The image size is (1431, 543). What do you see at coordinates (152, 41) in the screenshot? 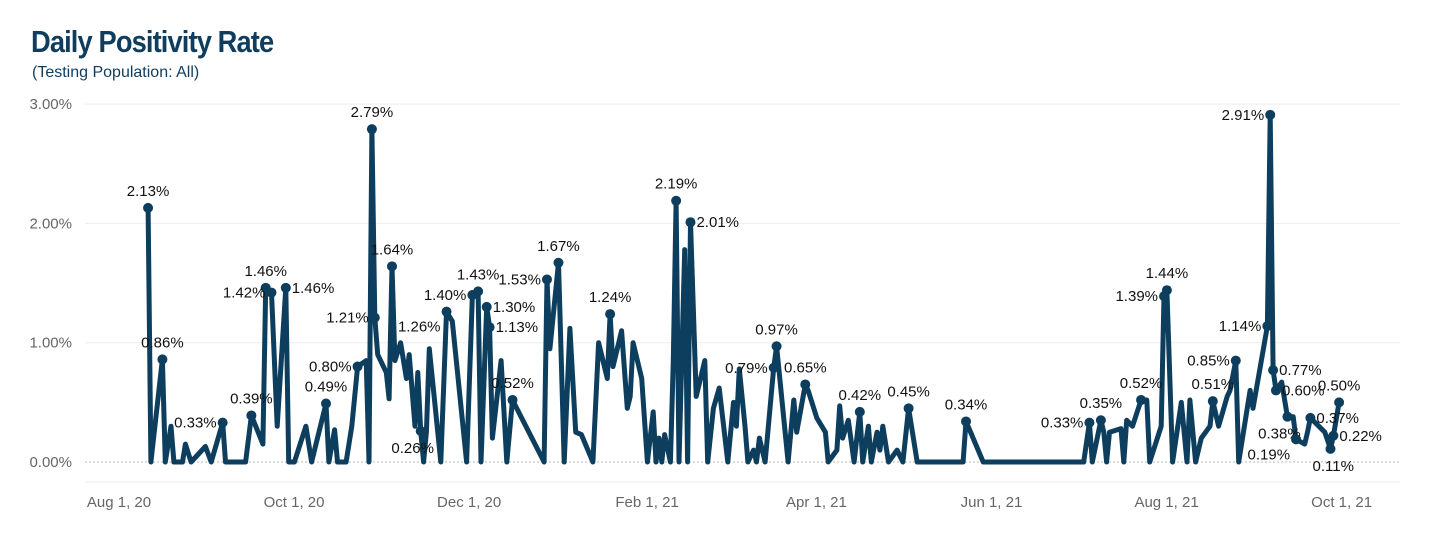
I see `chart-title: Daily Positivity Rate` at bounding box center [152, 41].